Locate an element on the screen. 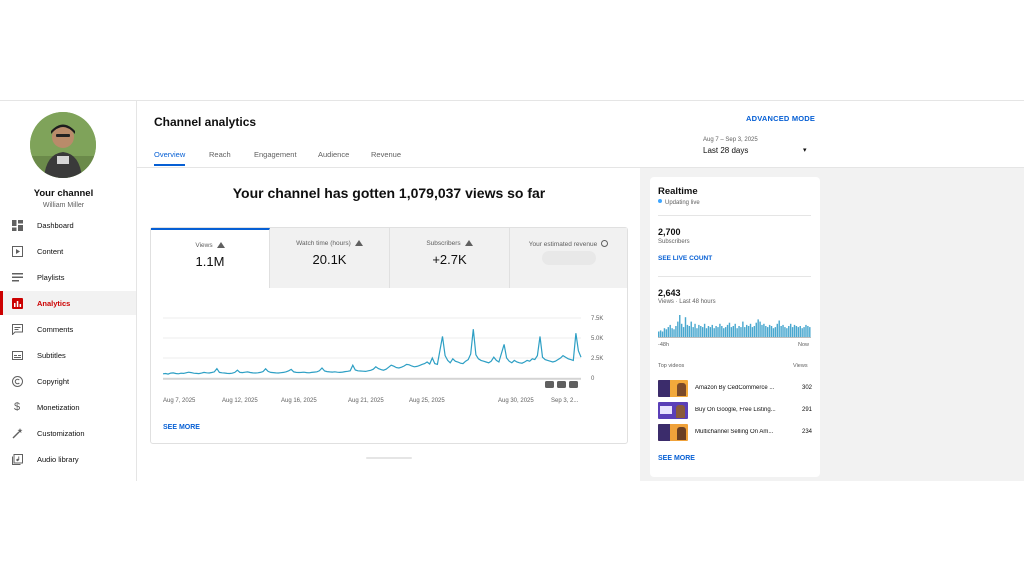 The width and height of the screenshot is (1024, 575). sidebar-item-audio-library: Audio library is located at coordinates (68, 459).